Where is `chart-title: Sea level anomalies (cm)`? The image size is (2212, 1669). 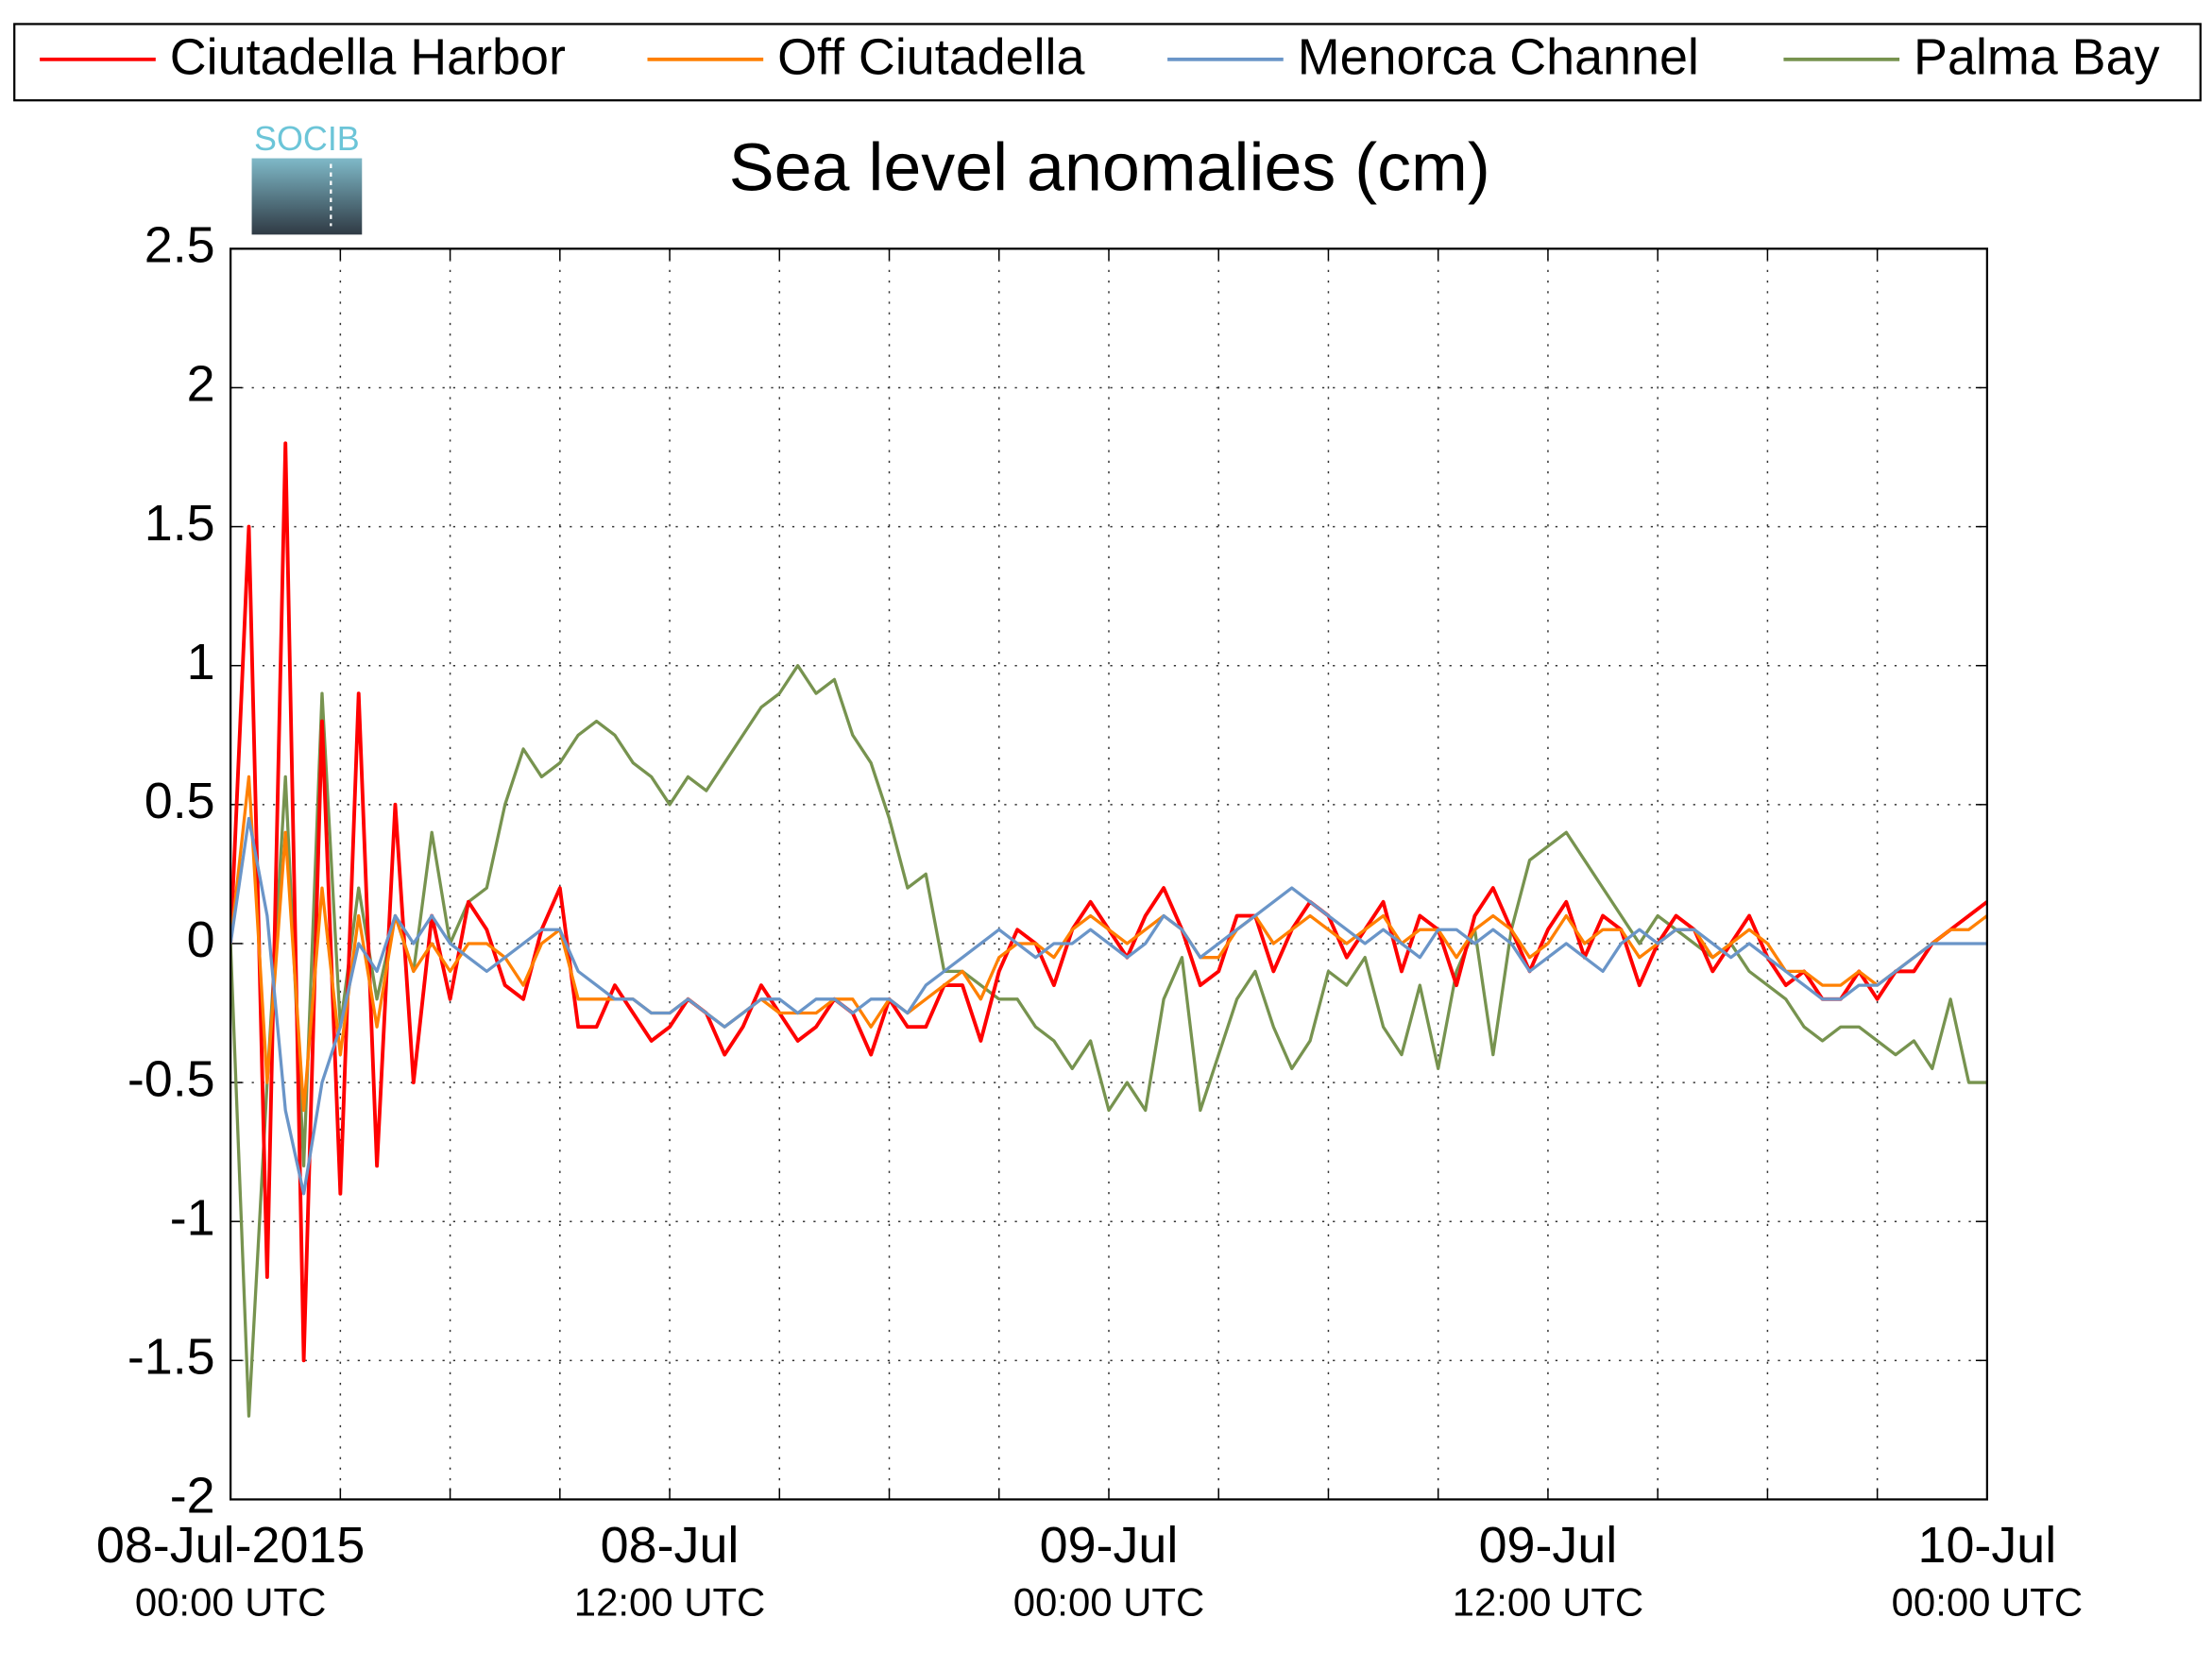 chart-title: Sea level anomalies (cm) is located at coordinates (1109, 168).